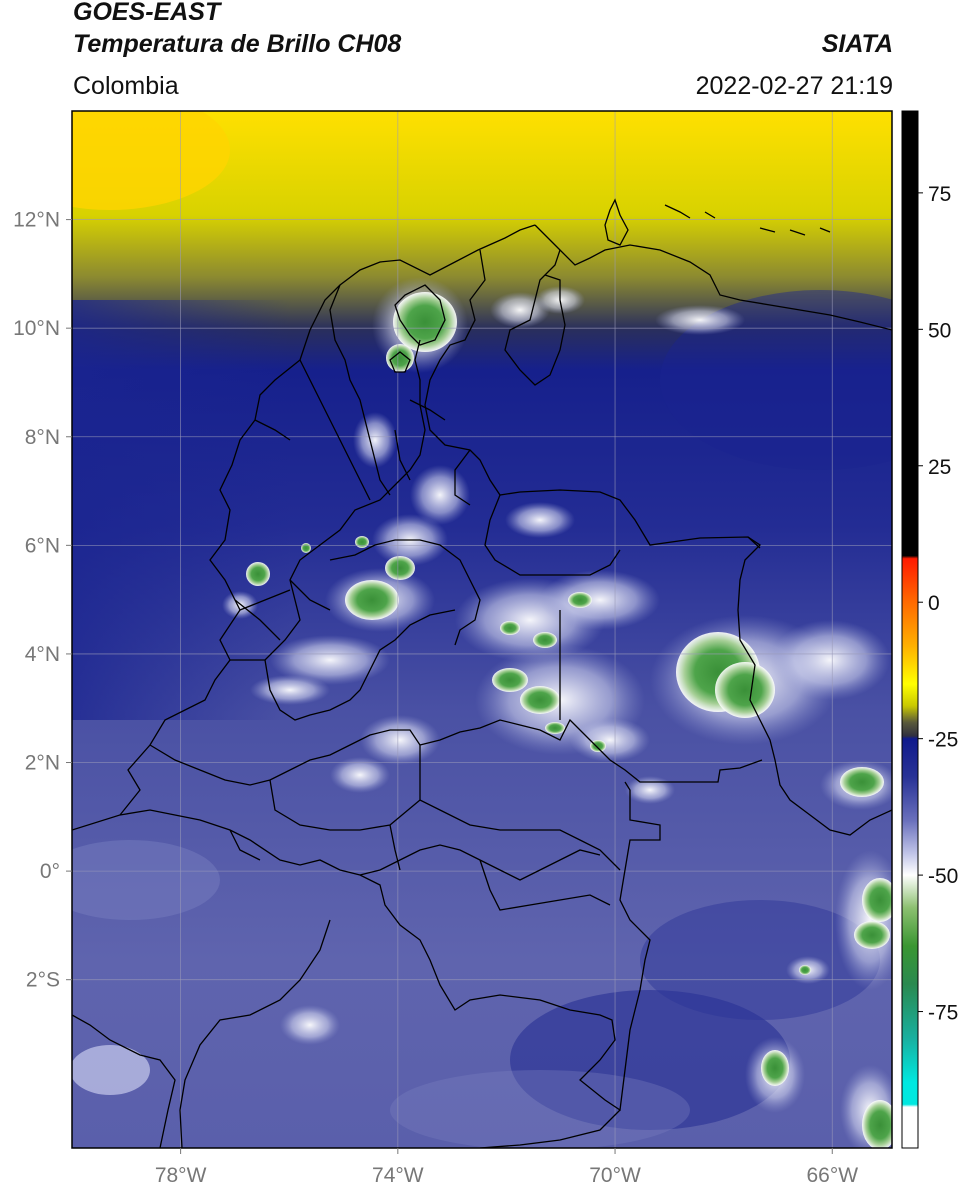 The image size is (966, 1190). I want to click on colorbar-tick-label: 0, so click(934, 603).